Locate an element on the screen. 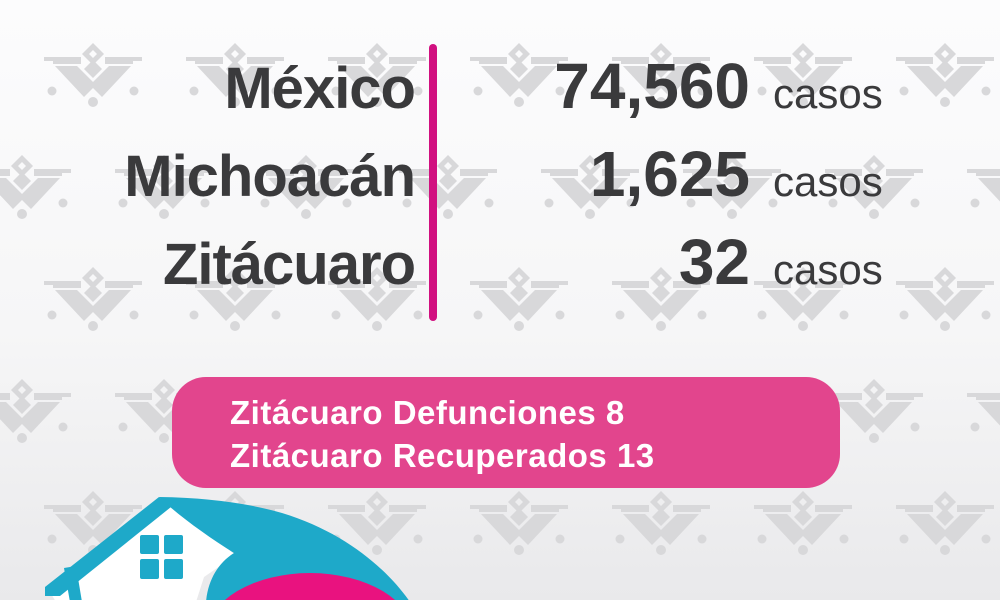  cases-value: 74,560 is located at coordinates (652, 86).